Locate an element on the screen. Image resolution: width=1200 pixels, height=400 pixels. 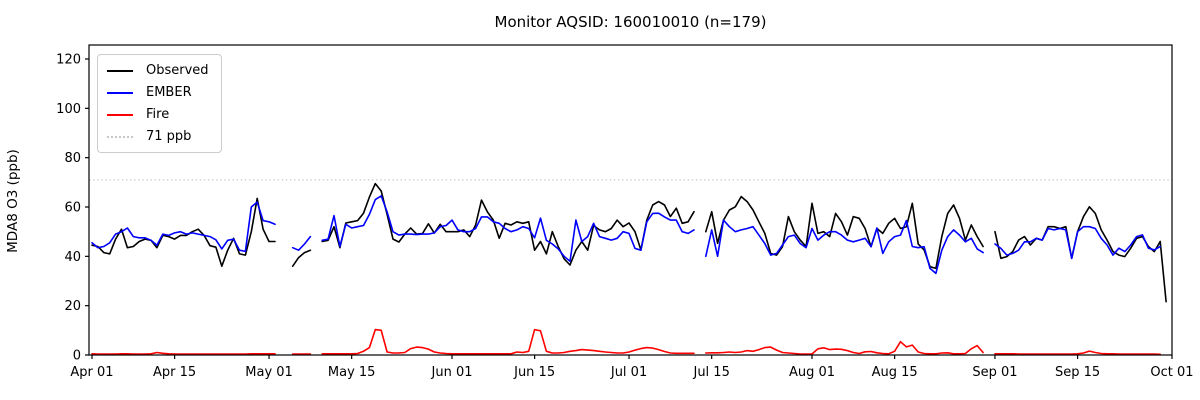
x-tick-label: May 15 is located at coordinates (352, 372).